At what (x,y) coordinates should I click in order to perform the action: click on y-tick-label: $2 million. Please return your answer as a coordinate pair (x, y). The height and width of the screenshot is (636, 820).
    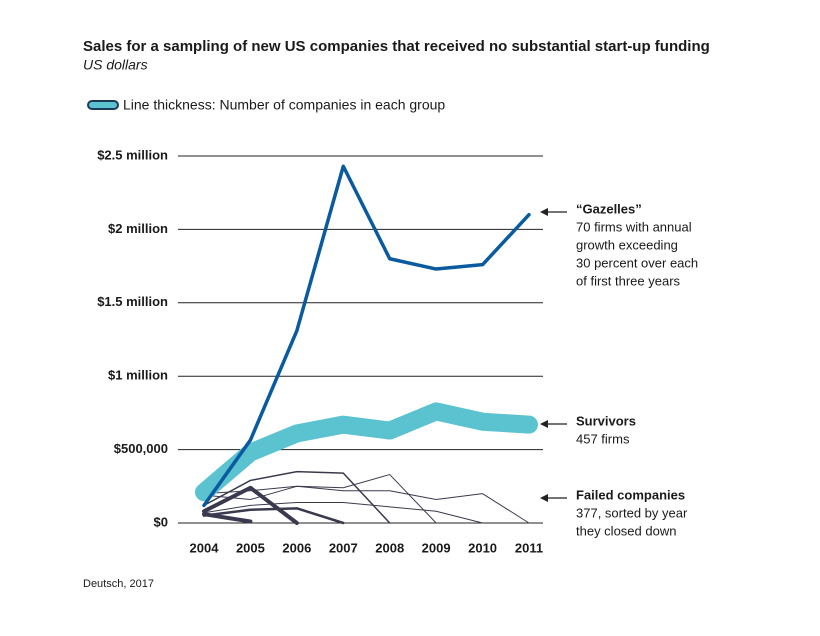
    Looking at the image, I should click on (138, 228).